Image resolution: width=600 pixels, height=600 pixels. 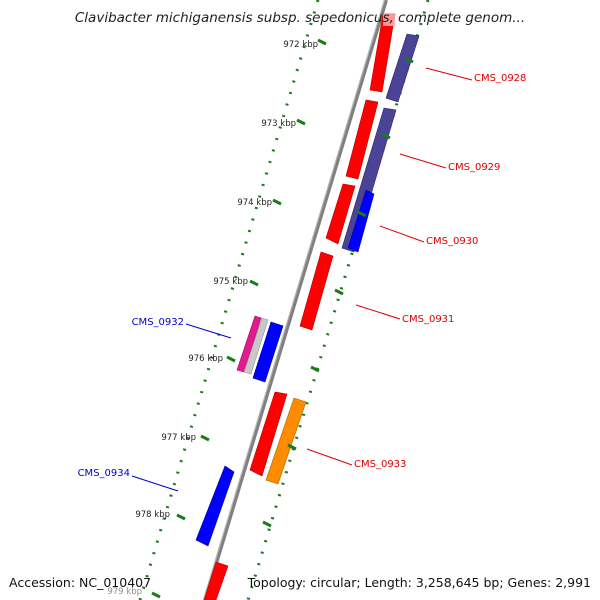 What do you see at coordinates (389, 20) in the screenshot?
I see `gene-feature-pink` at bounding box center [389, 20].